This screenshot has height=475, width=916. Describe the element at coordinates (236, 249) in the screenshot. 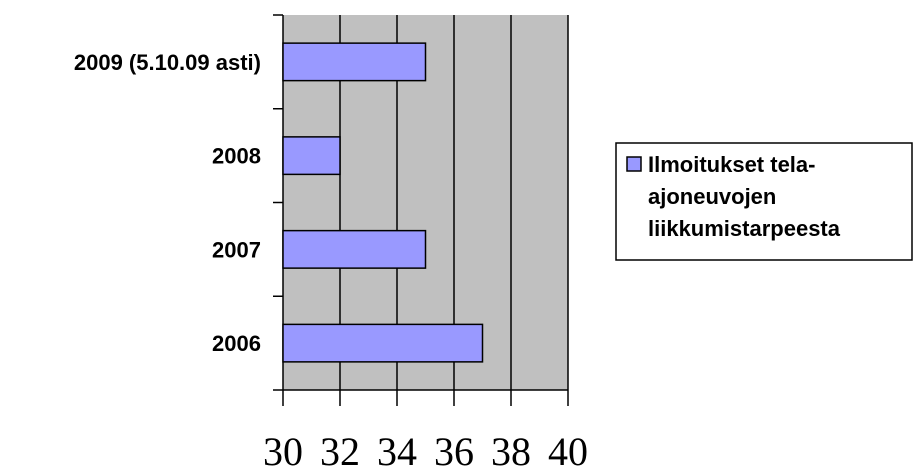

I see `category-label: 2007` at that location.